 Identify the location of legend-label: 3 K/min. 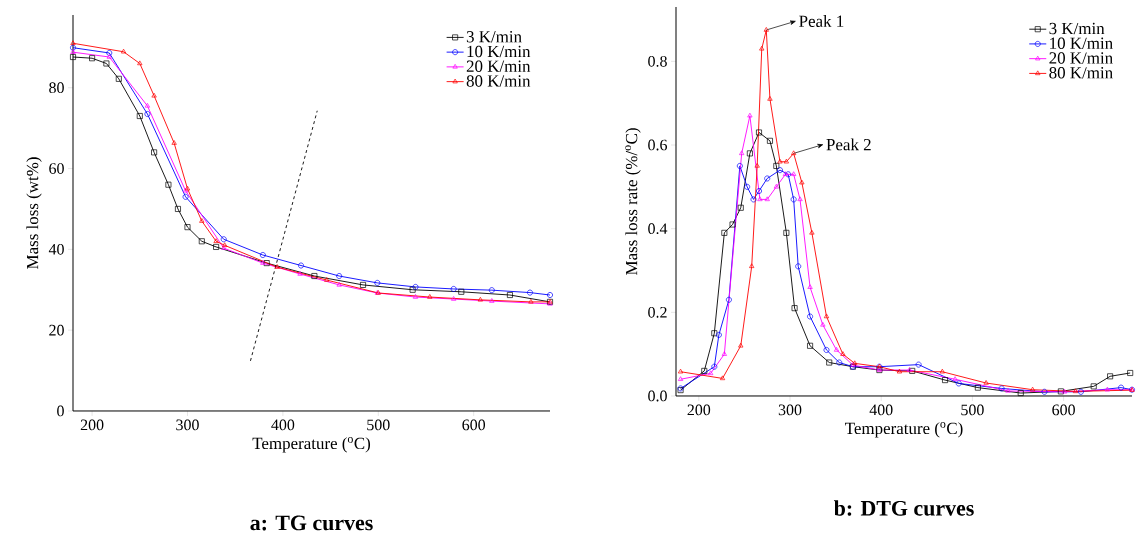
(1077, 28).